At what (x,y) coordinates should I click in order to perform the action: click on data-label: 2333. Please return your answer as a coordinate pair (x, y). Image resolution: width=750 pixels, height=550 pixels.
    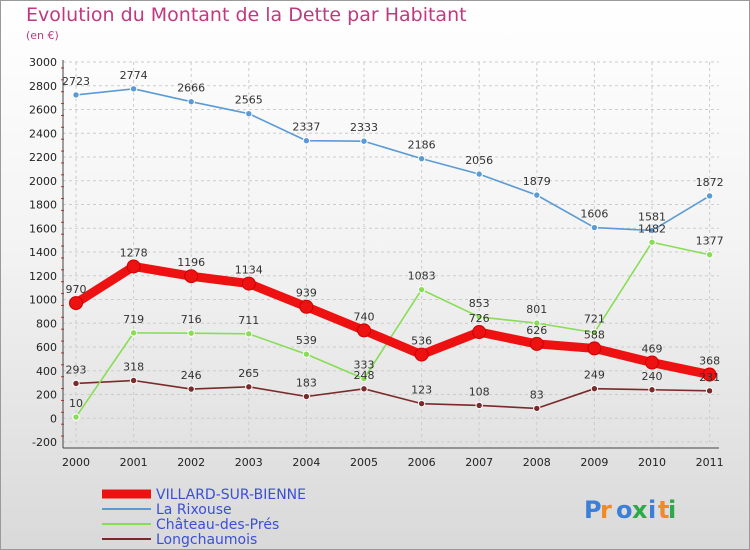
    Looking at the image, I should click on (364, 127).